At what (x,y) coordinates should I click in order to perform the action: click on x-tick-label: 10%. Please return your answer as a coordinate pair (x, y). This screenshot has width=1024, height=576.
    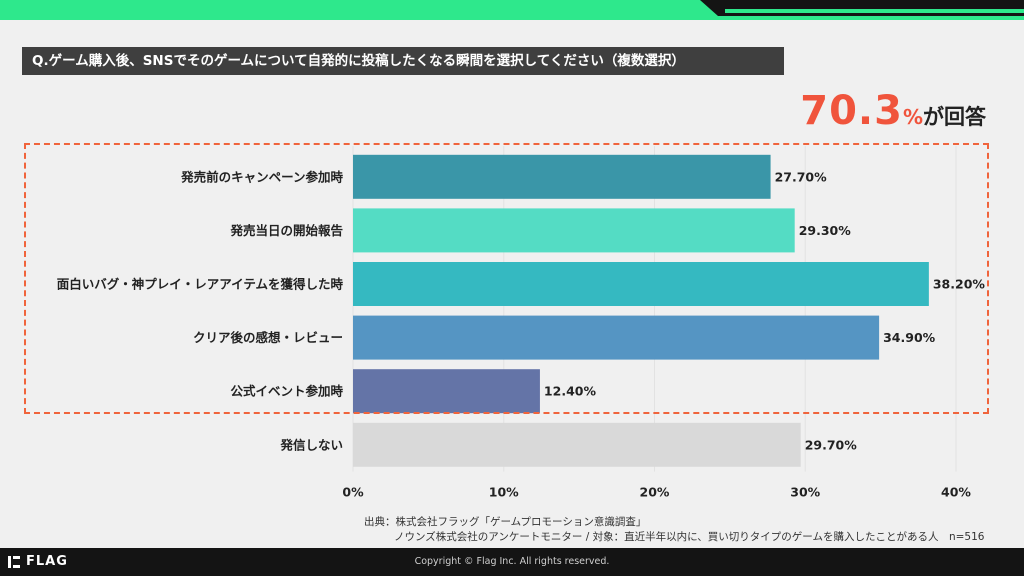
    Looking at the image, I should click on (504, 492).